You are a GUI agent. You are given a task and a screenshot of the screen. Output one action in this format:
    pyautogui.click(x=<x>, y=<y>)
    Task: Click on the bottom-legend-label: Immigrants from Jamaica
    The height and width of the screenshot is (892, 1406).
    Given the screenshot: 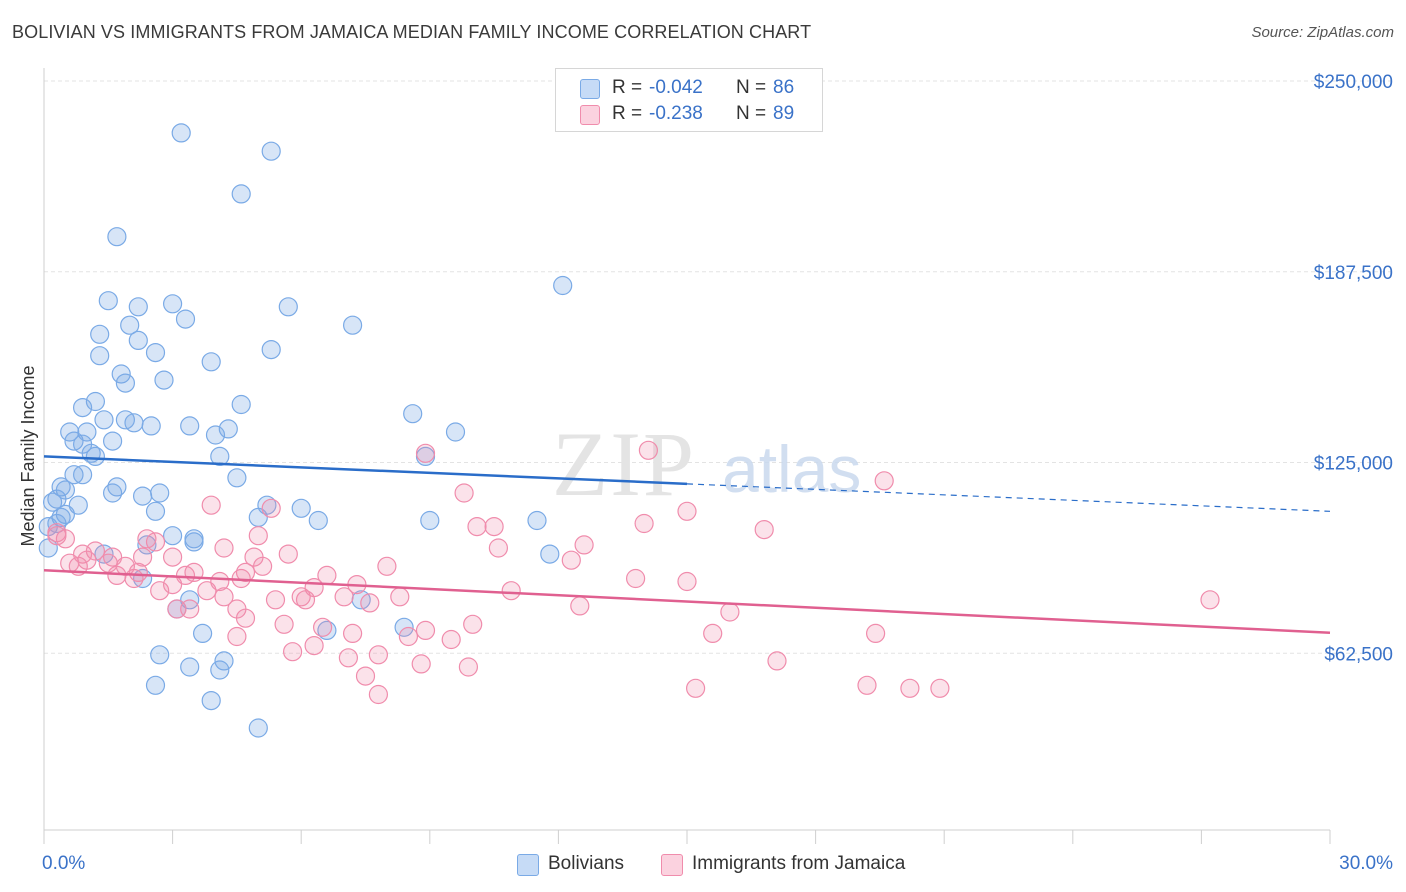 What is the action you would take?
    pyautogui.click(x=799, y=863)
    